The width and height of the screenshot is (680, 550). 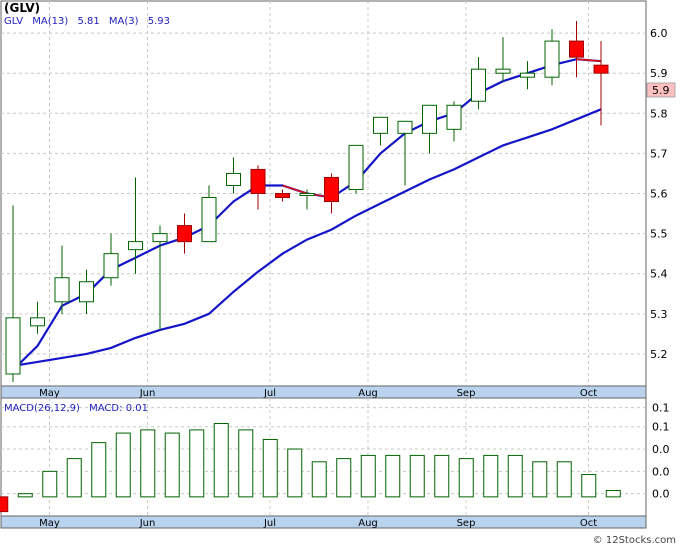 I want to click on legend-ma13-label: MA(13), so click(x=50, y=21).